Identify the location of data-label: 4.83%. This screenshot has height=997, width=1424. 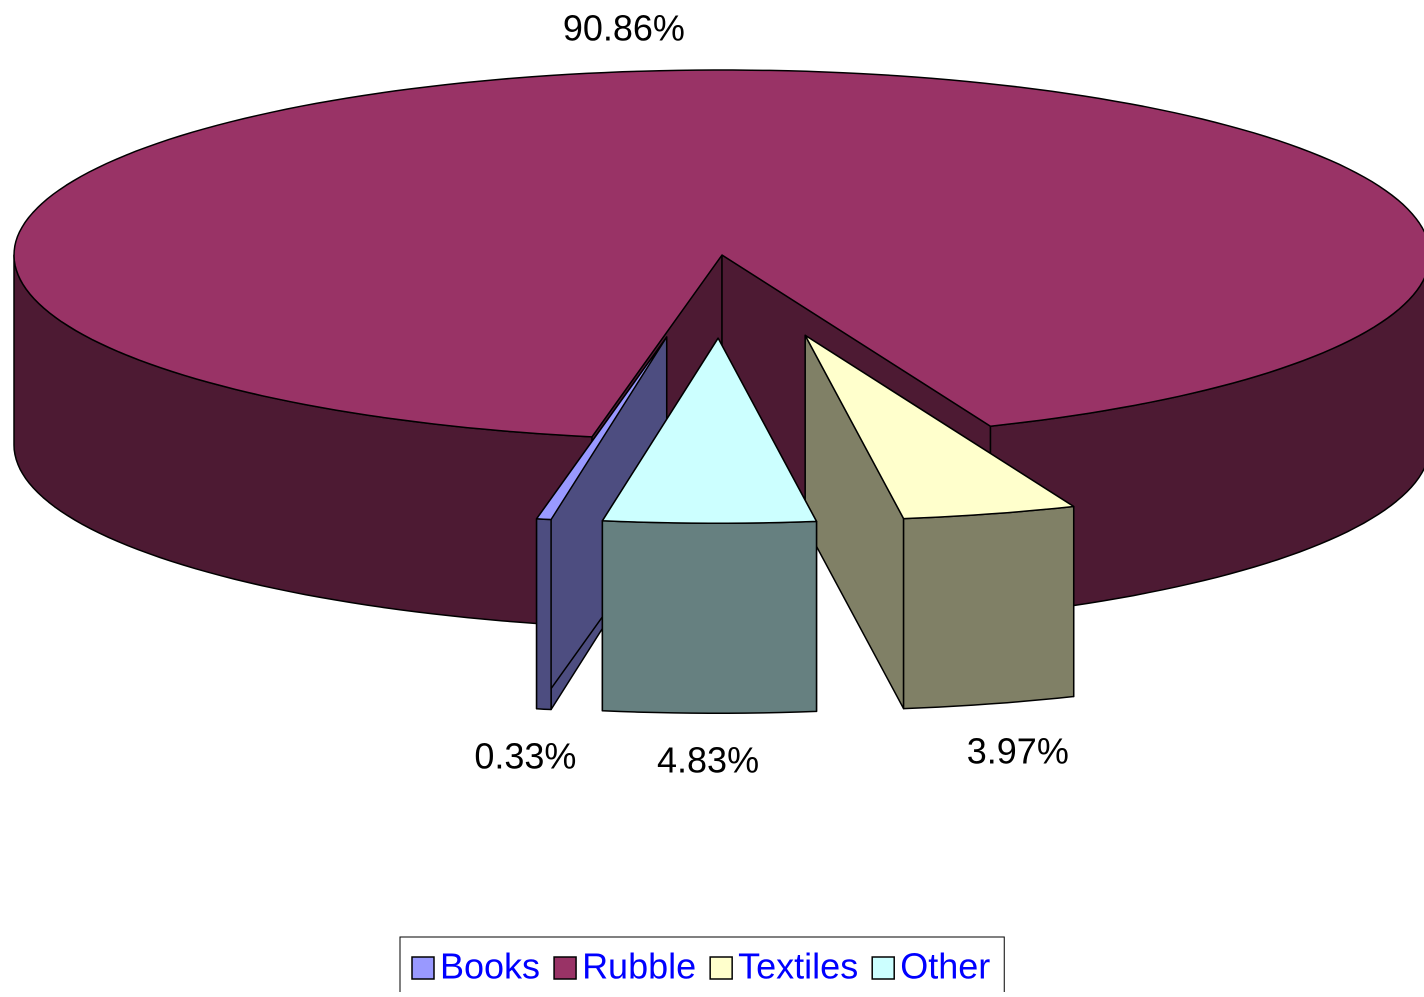
(708, 760).